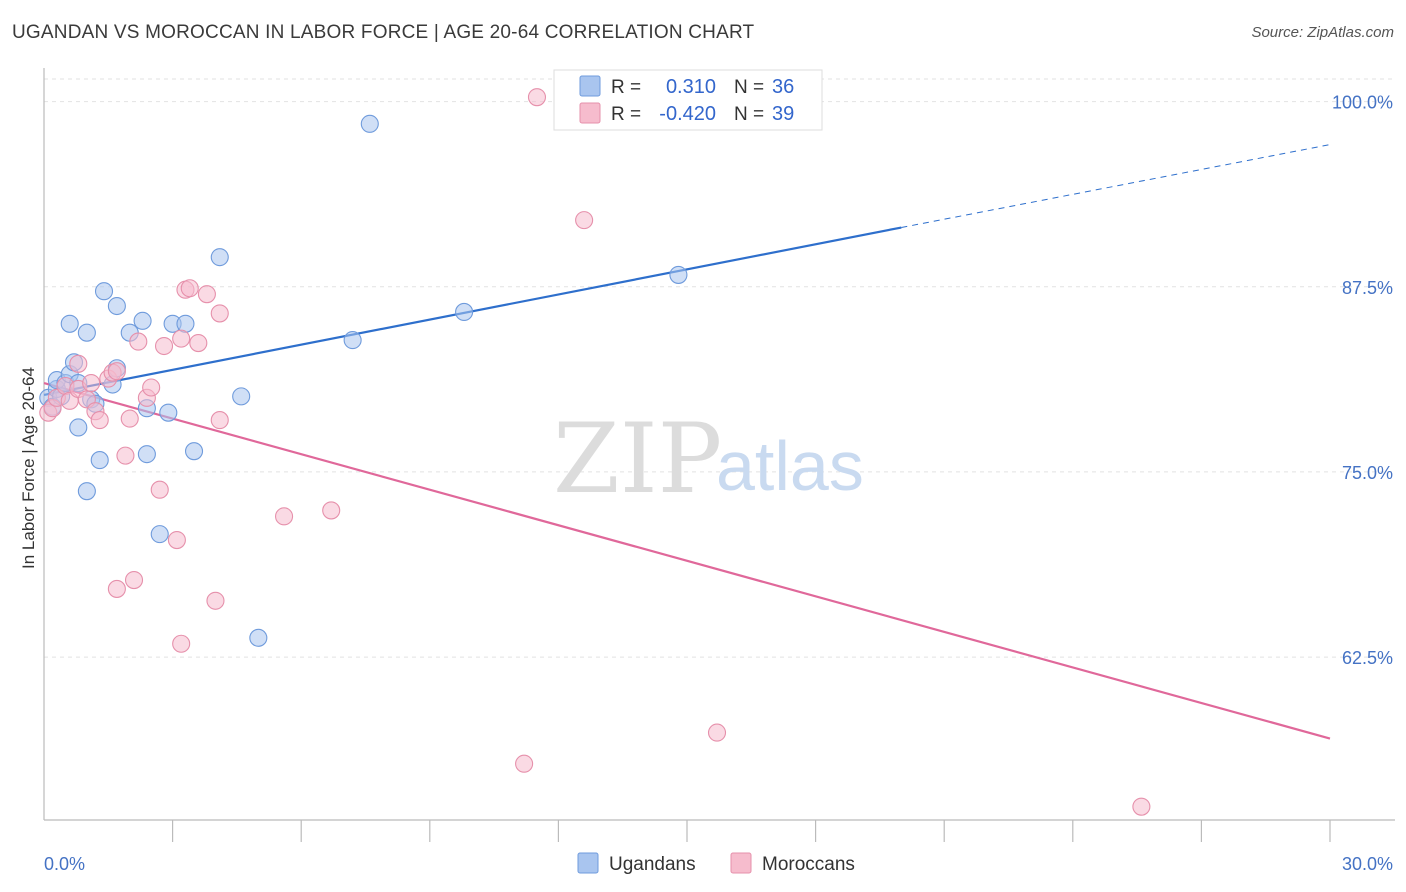 This screenshot has width=1406, height=892. I want to click on y-tick-label: 100.0%, so click(1362, 103).